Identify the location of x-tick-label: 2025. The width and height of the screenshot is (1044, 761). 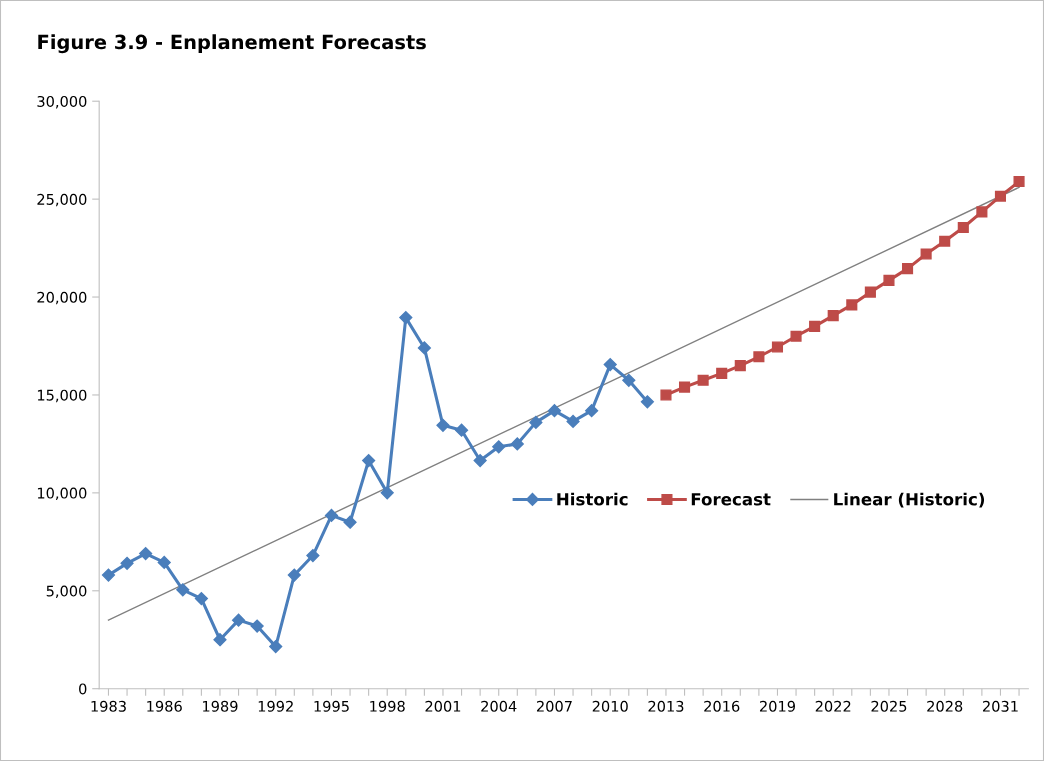
(889, 706).